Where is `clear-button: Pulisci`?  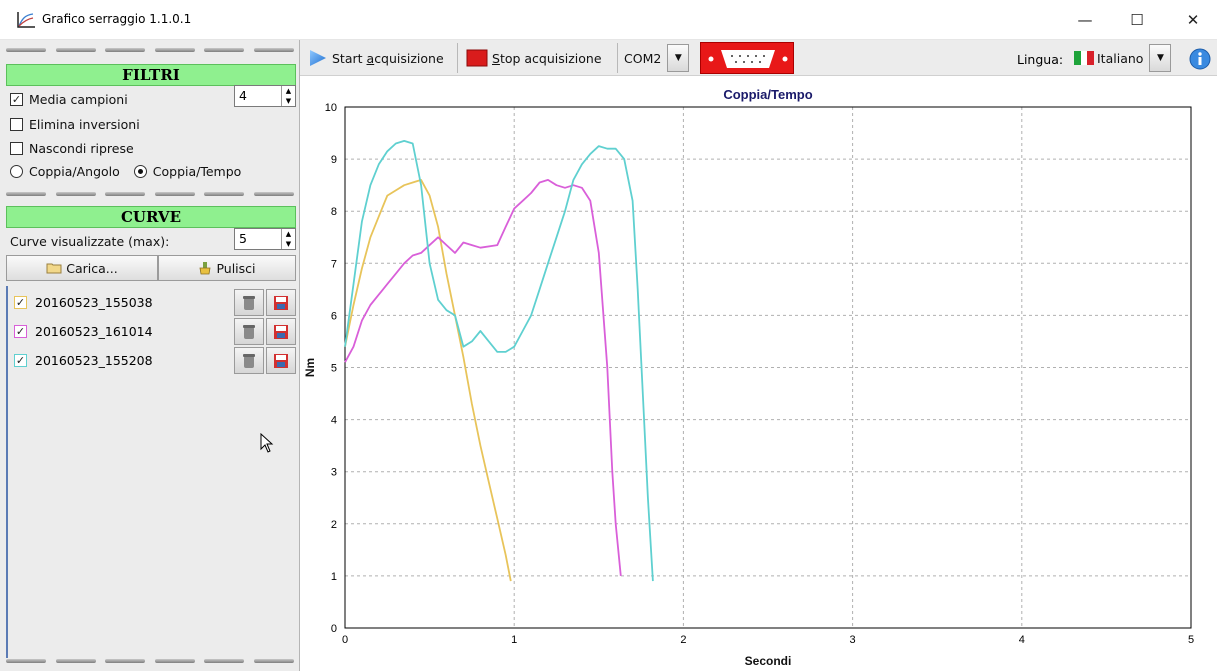 clear-button: Pulisci is located at coordinates (227, 268).